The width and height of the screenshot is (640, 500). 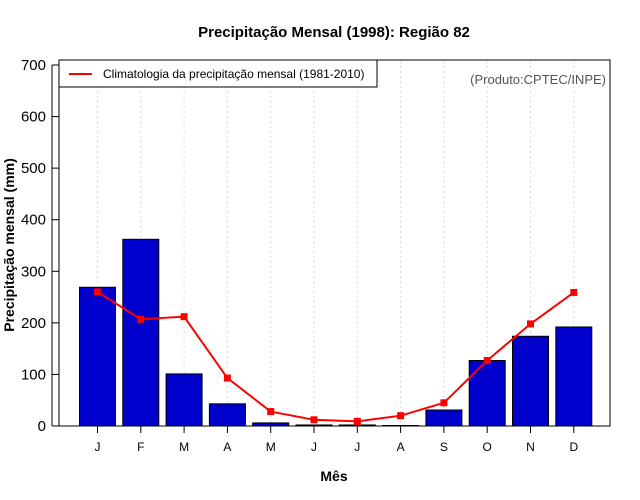 What do you see at coordinates (573, 447) in the screenshot?
I see `x-tick-label: D` at bounding box center [573, 447].